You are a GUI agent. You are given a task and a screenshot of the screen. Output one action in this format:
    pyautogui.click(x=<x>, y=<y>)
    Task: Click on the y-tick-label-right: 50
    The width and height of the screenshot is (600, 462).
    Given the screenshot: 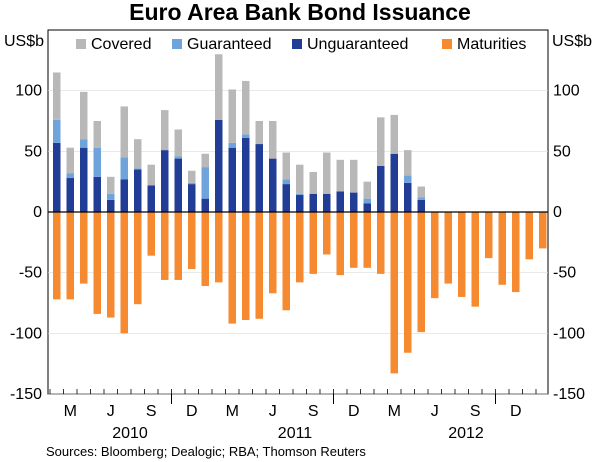 What is the action you would take?
    pyautogui.click(x=562, y=151)
    